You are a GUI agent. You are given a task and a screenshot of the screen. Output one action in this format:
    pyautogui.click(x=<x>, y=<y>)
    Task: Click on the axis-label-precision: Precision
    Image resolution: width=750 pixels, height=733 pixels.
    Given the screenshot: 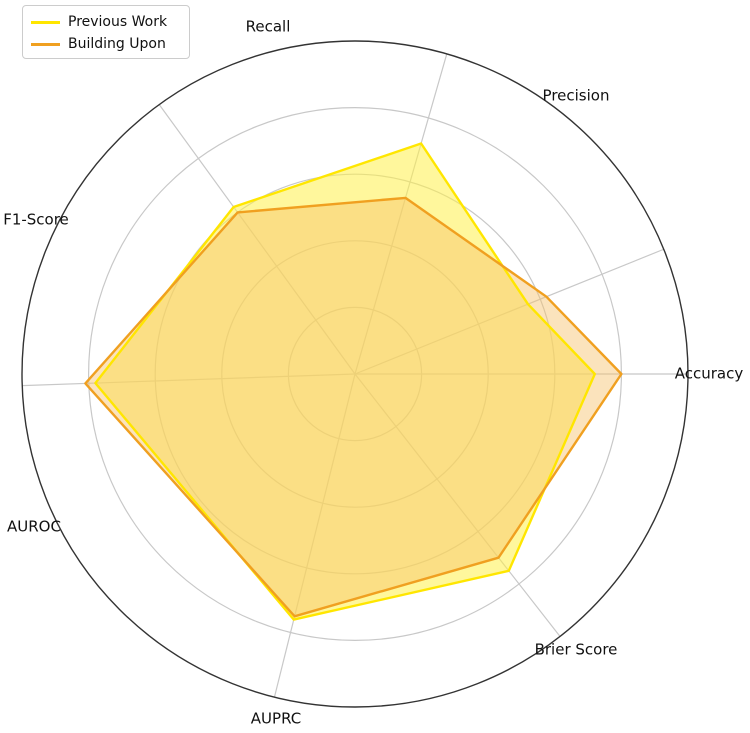 What is the action you would take?
    pyautogui.click(x=576, y=96)
    